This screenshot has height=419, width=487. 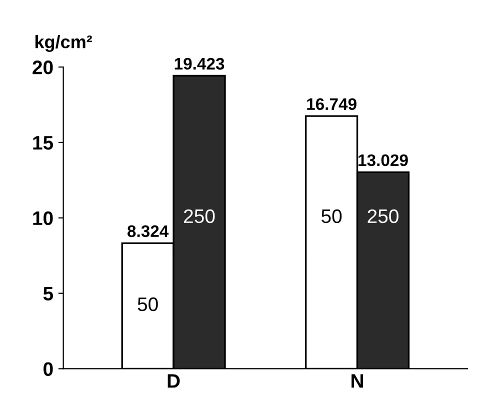 I want to click on series-label: 250, so click(x=199, y=216).